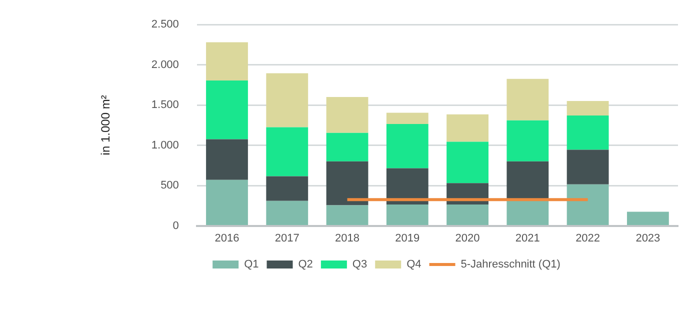 Image resolution: width=700 pixels, height=320 pixels. What do you see at coordinates (227, 238) in the screenshot?
I see `x-tick-label: 2016` at bounding box center [227, 238].